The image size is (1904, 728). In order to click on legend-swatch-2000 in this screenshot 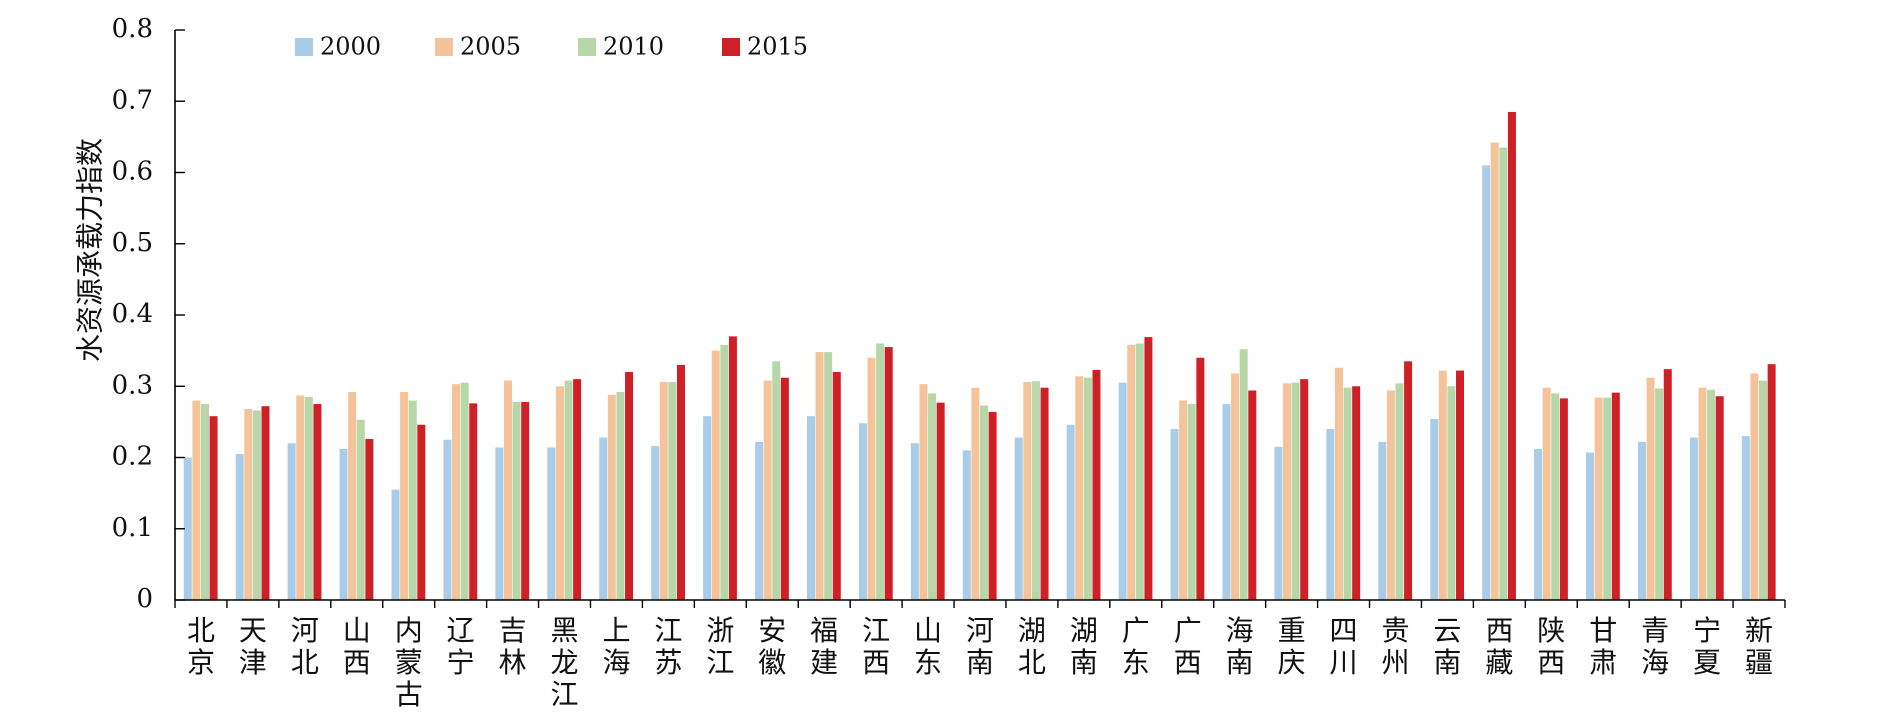, I will do `click(304, 47)`.